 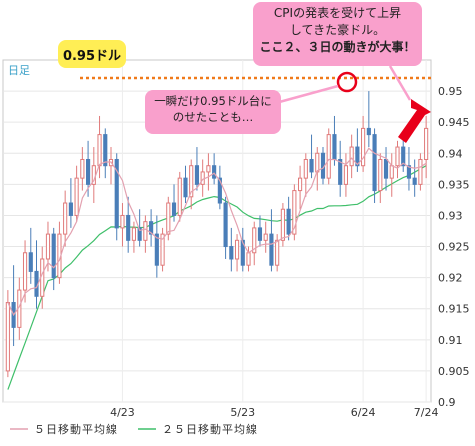 I want to click on x-axis: 4/23 5/23 6/24 7/24, so click(x=274, y=412).